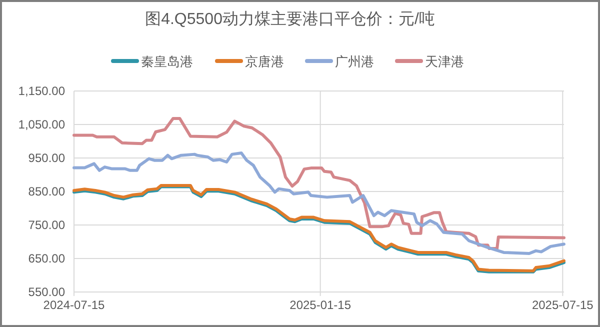 This screenshot has width=600, height=327. What do you see at coordinates (47, 225) in the screenshot?
I see `y-tick-label: 750.00` at bounding box center [47, 225].